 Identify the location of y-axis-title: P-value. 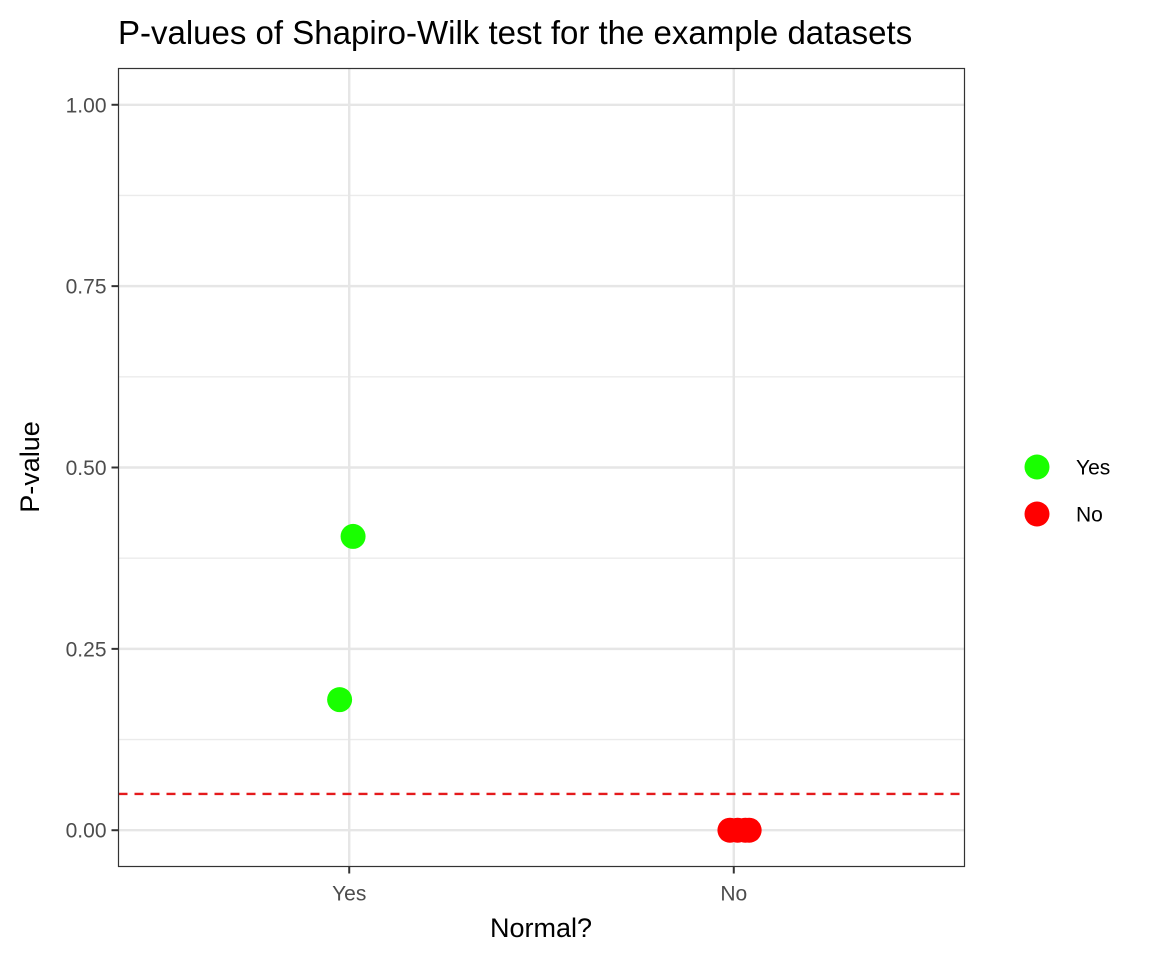
(30, 467).